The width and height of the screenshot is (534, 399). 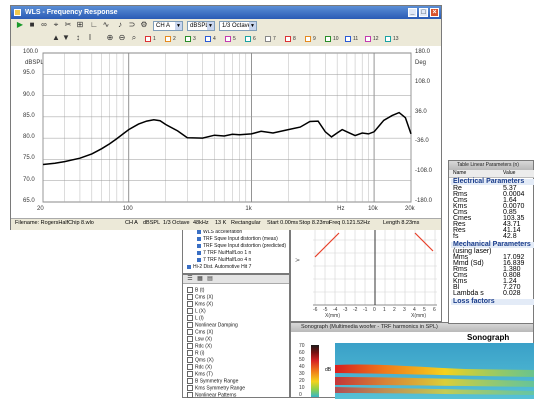 I want to click on chart-icon: ▤, so click(x=210, y=279).